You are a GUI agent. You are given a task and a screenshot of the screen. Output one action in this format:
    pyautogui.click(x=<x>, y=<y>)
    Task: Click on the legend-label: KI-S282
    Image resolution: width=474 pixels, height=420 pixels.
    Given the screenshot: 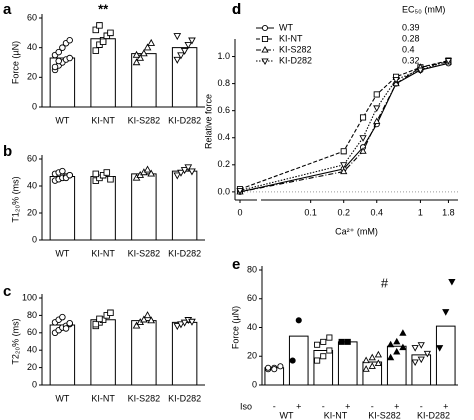 What is the action you would take?
    pyautogui.click(x=295, y=49)
    